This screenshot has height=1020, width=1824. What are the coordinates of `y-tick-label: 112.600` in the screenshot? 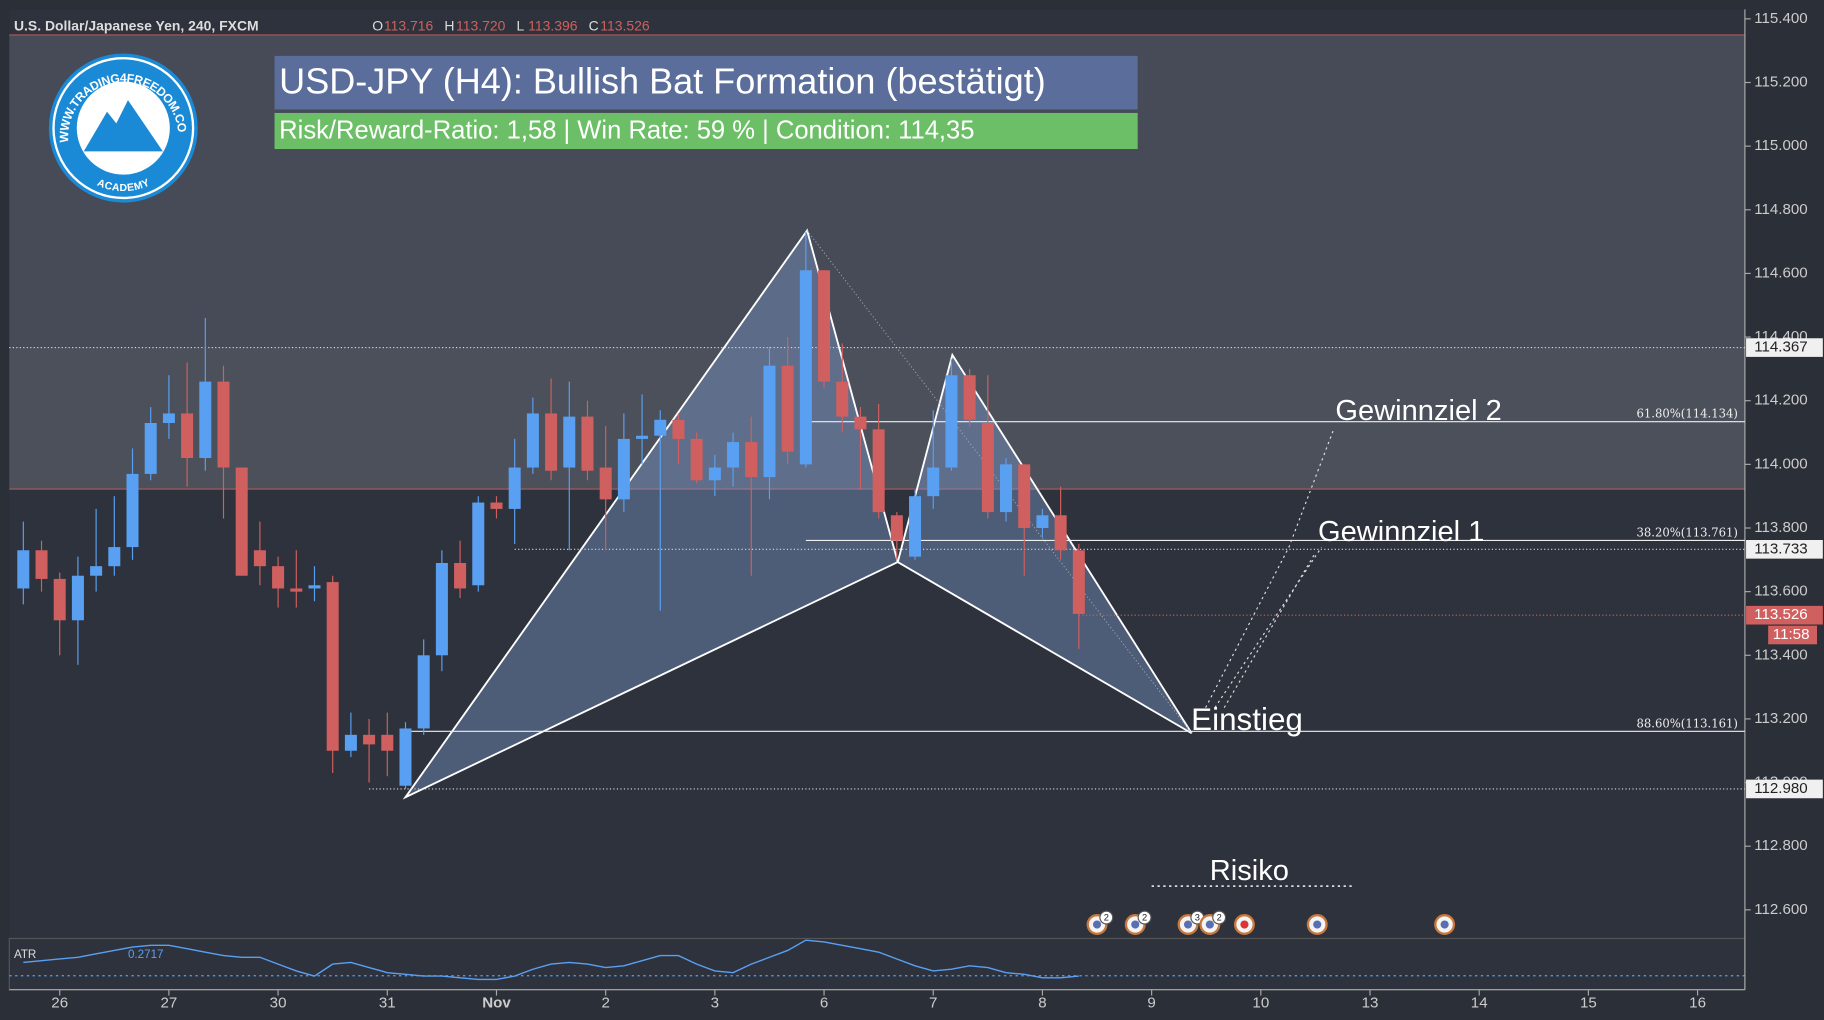 It's located at (1780, 909).